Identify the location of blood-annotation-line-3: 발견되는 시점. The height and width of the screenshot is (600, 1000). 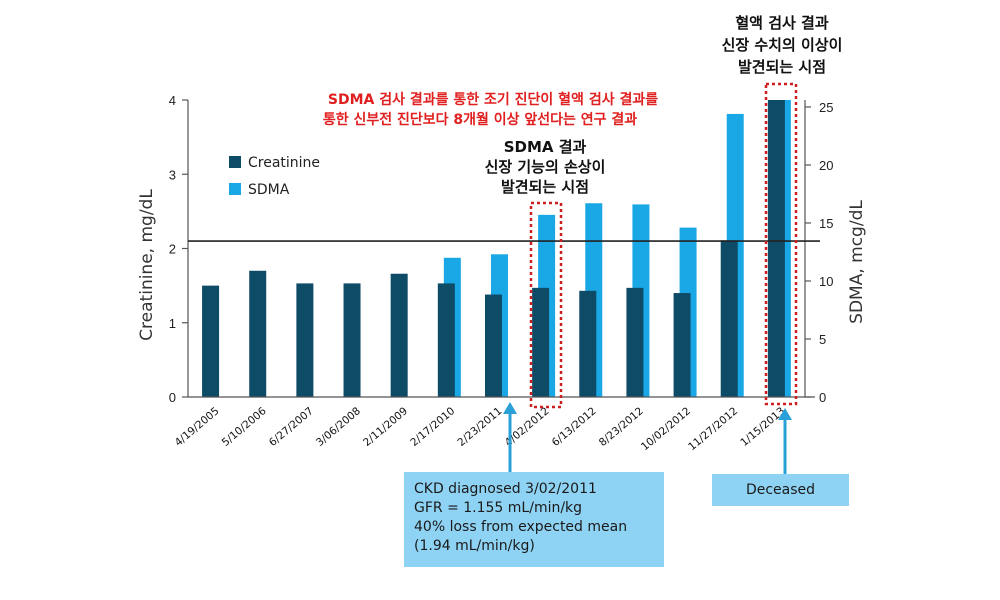
(782, 67).